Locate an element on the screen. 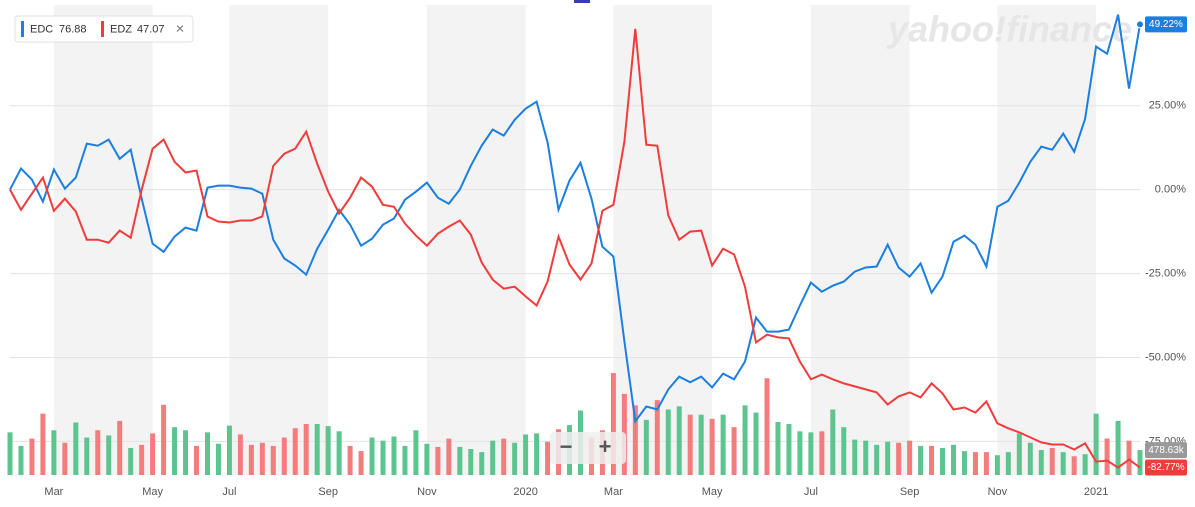 Image resolution: width=1195 pixels, height=507 pixels. y-tick-label: -50.00% is located at coordinates (1165, 357).